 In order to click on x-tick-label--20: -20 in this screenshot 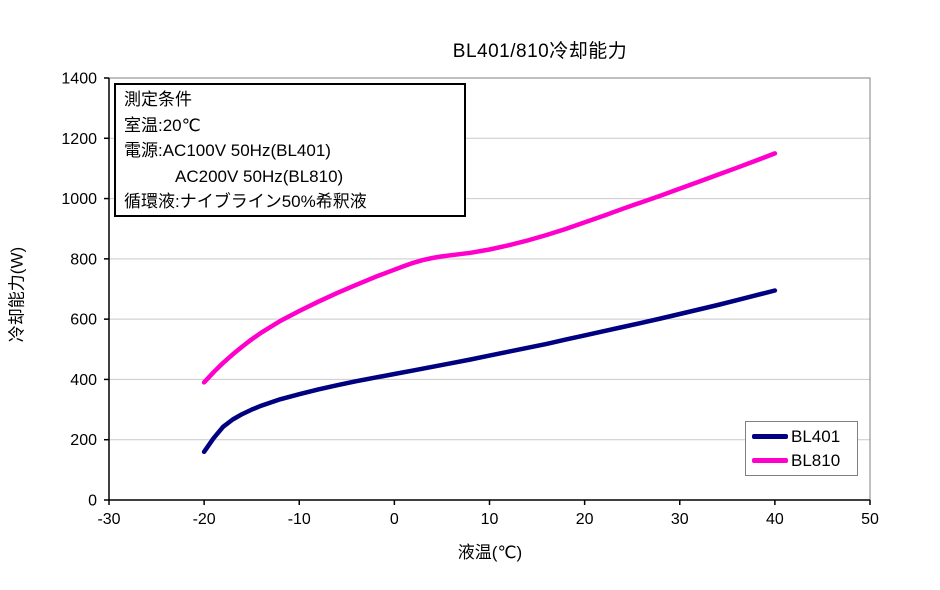, I will do `click(204, 519)`.